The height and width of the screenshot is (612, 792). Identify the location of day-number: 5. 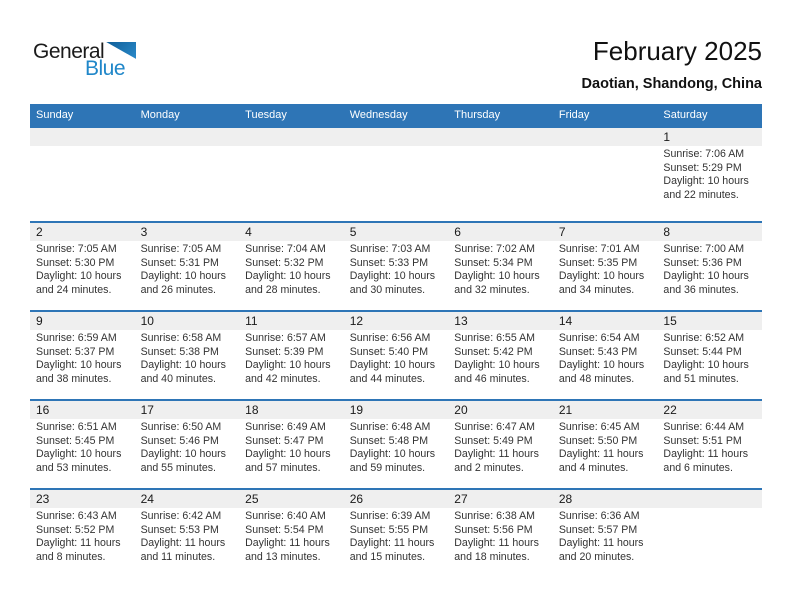
(353, 232).